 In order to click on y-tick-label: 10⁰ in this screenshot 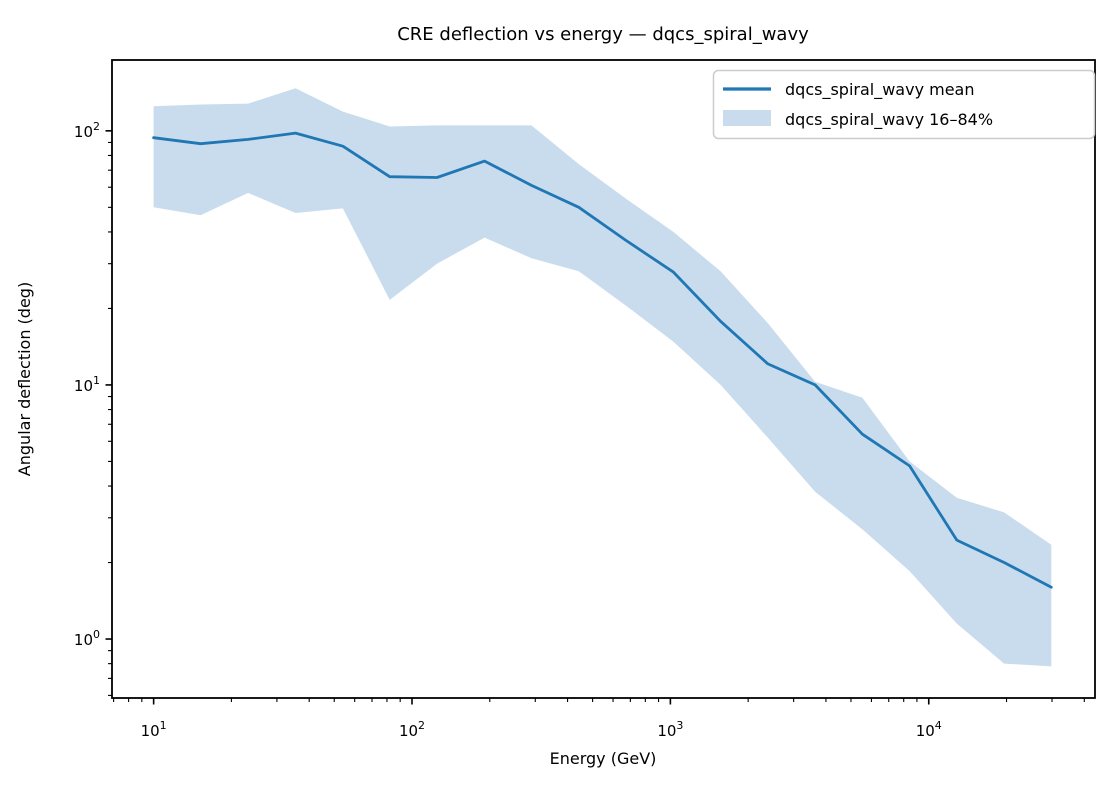, I will do `click(87, 638)`.